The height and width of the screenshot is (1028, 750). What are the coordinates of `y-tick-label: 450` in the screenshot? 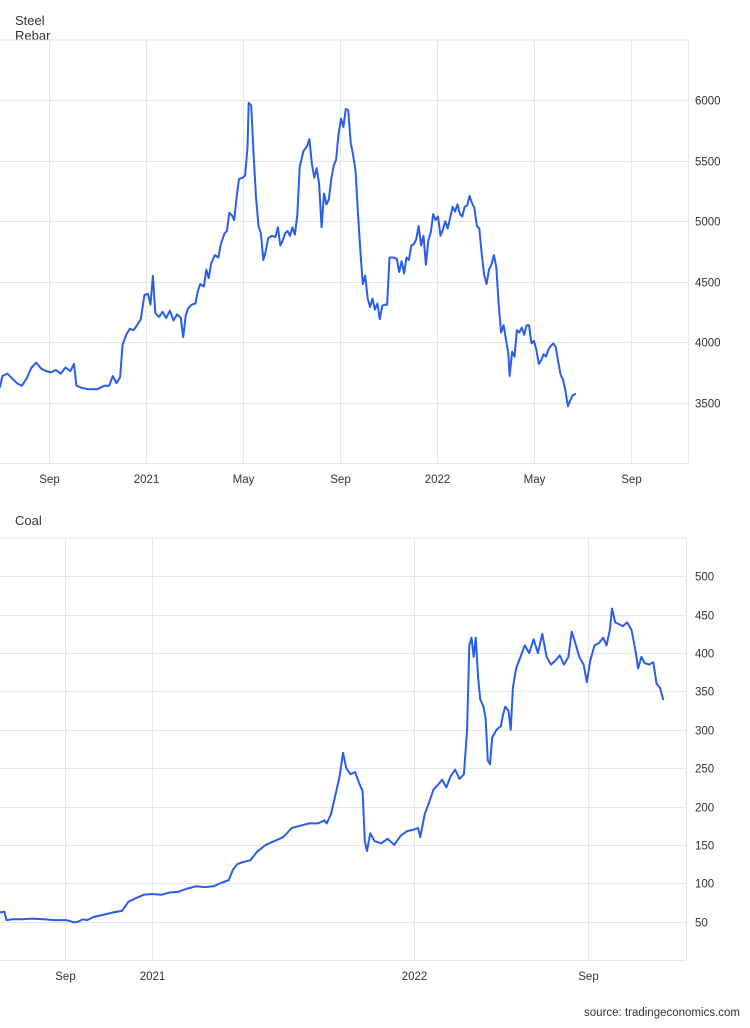 It's located at (704, 617).